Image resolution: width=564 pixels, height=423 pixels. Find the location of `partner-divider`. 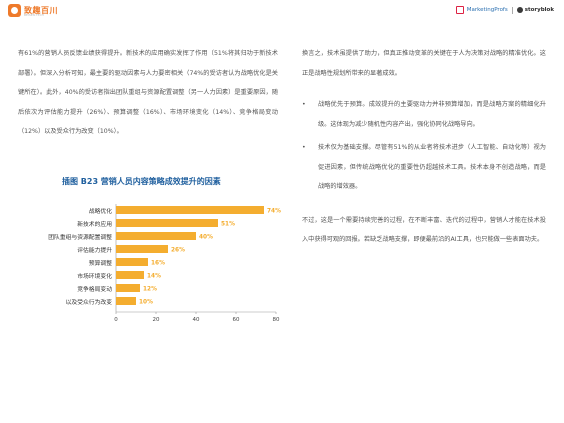

partner-divider is located at coordinates (512, 10).